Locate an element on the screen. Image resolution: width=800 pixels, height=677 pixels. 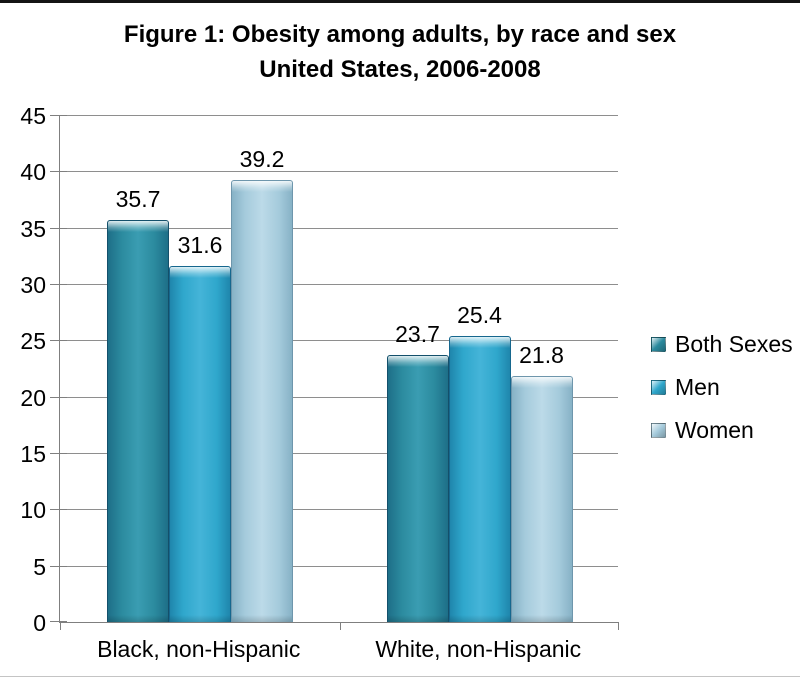
y-tick-label: 25 is located at coordinates (33, 341).